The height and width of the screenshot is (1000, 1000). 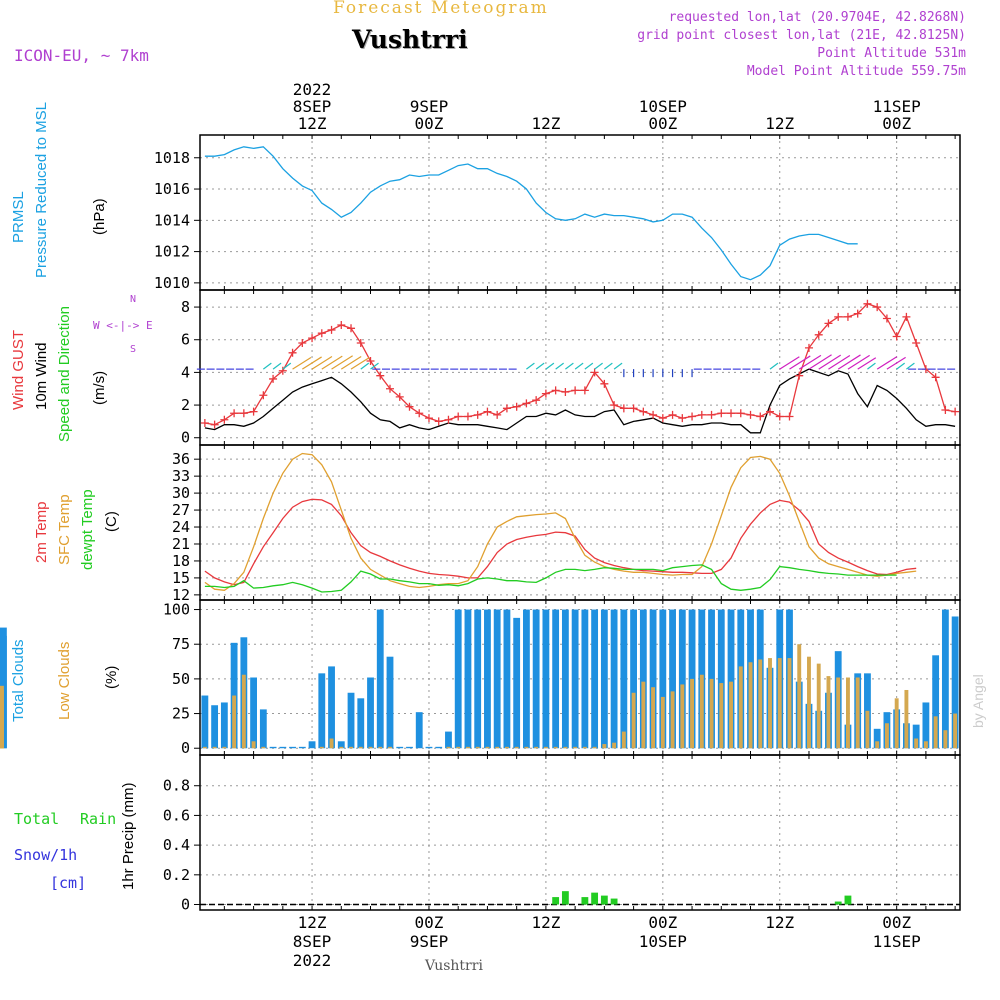 What do you see at coordinates (185, 748) in the screenshot?
I see `y-tick-label: 0` at bounding box center [185, 748].